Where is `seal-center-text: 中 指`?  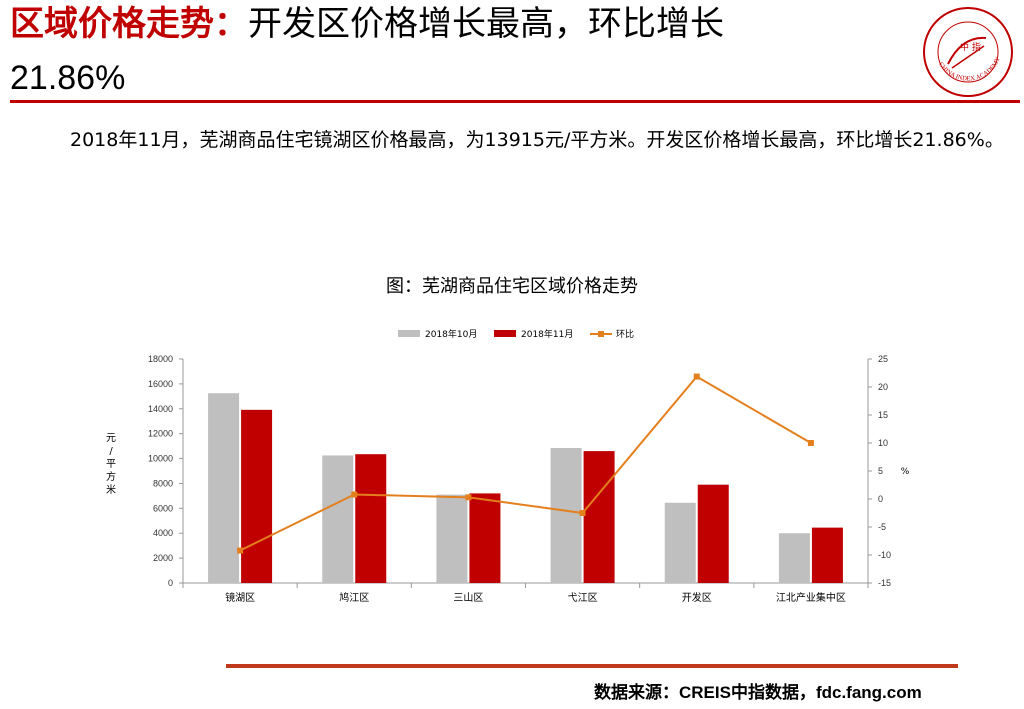 seal-center-text: 中 指 is located at coordinates (970, 47).